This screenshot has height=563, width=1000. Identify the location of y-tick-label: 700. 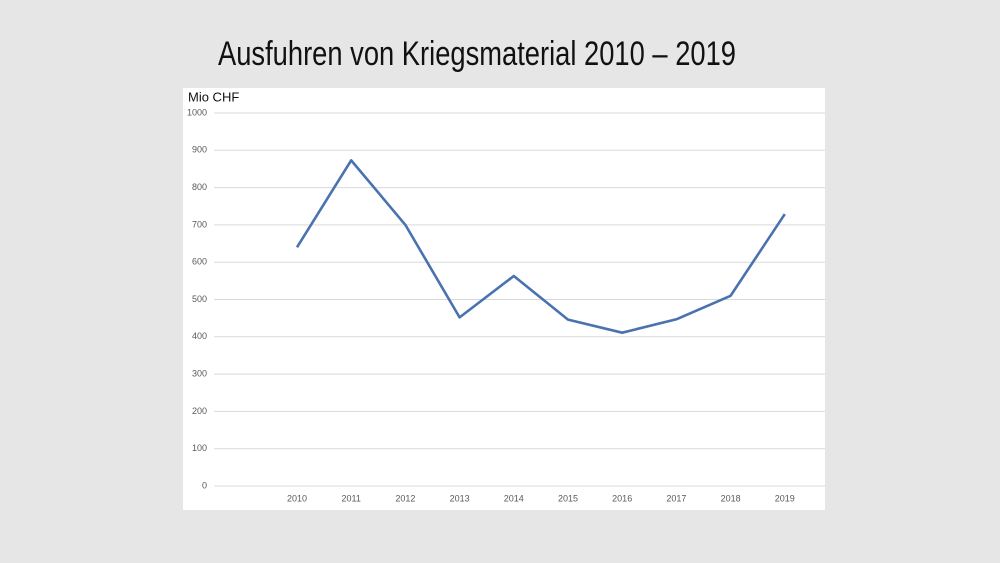
(199, 224).